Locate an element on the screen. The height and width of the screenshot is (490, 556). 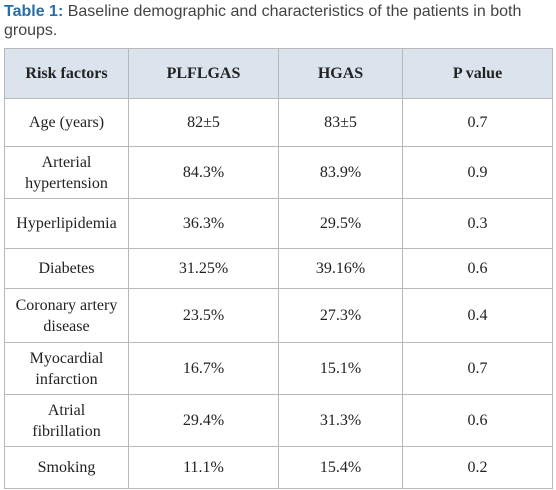
table-row: Hyperlipidemia 36.3% 29.5% 0.3 is located at coordinates (278, 223).